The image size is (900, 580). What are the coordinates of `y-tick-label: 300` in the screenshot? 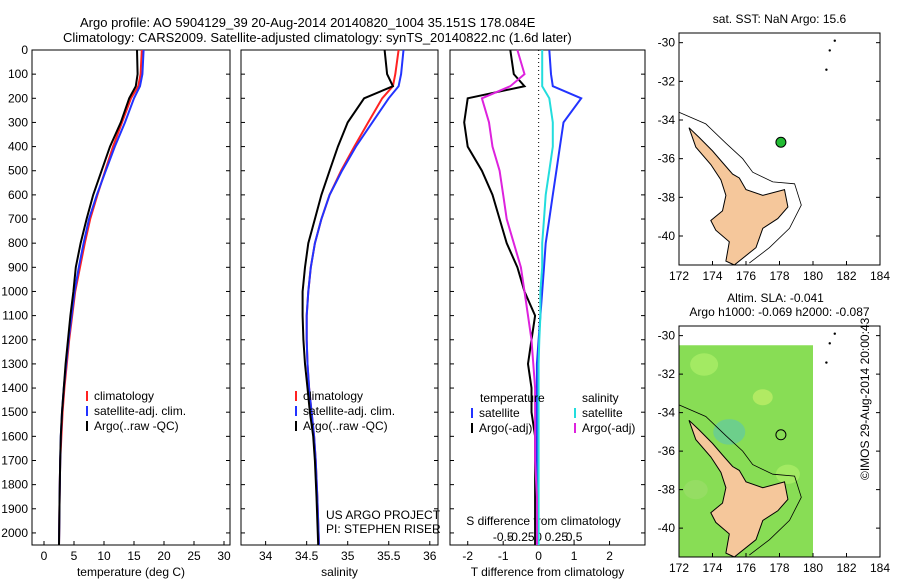 It's located at (18, 122).